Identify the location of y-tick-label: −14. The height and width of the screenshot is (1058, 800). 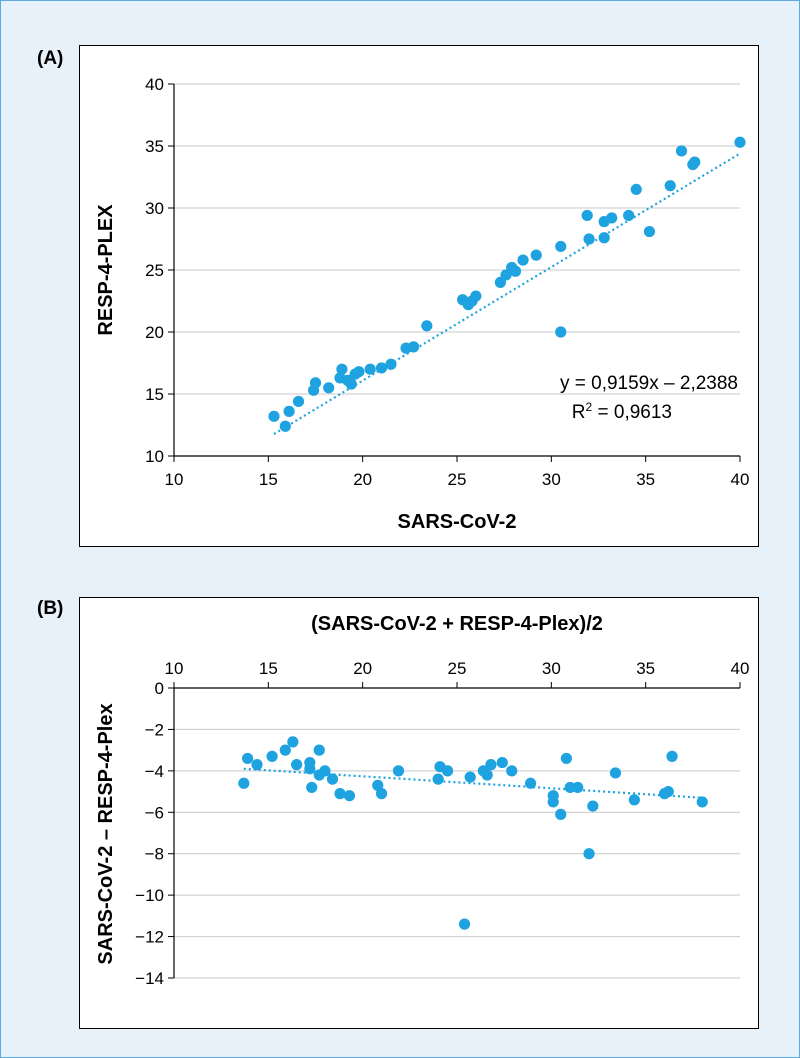
(149, 978).